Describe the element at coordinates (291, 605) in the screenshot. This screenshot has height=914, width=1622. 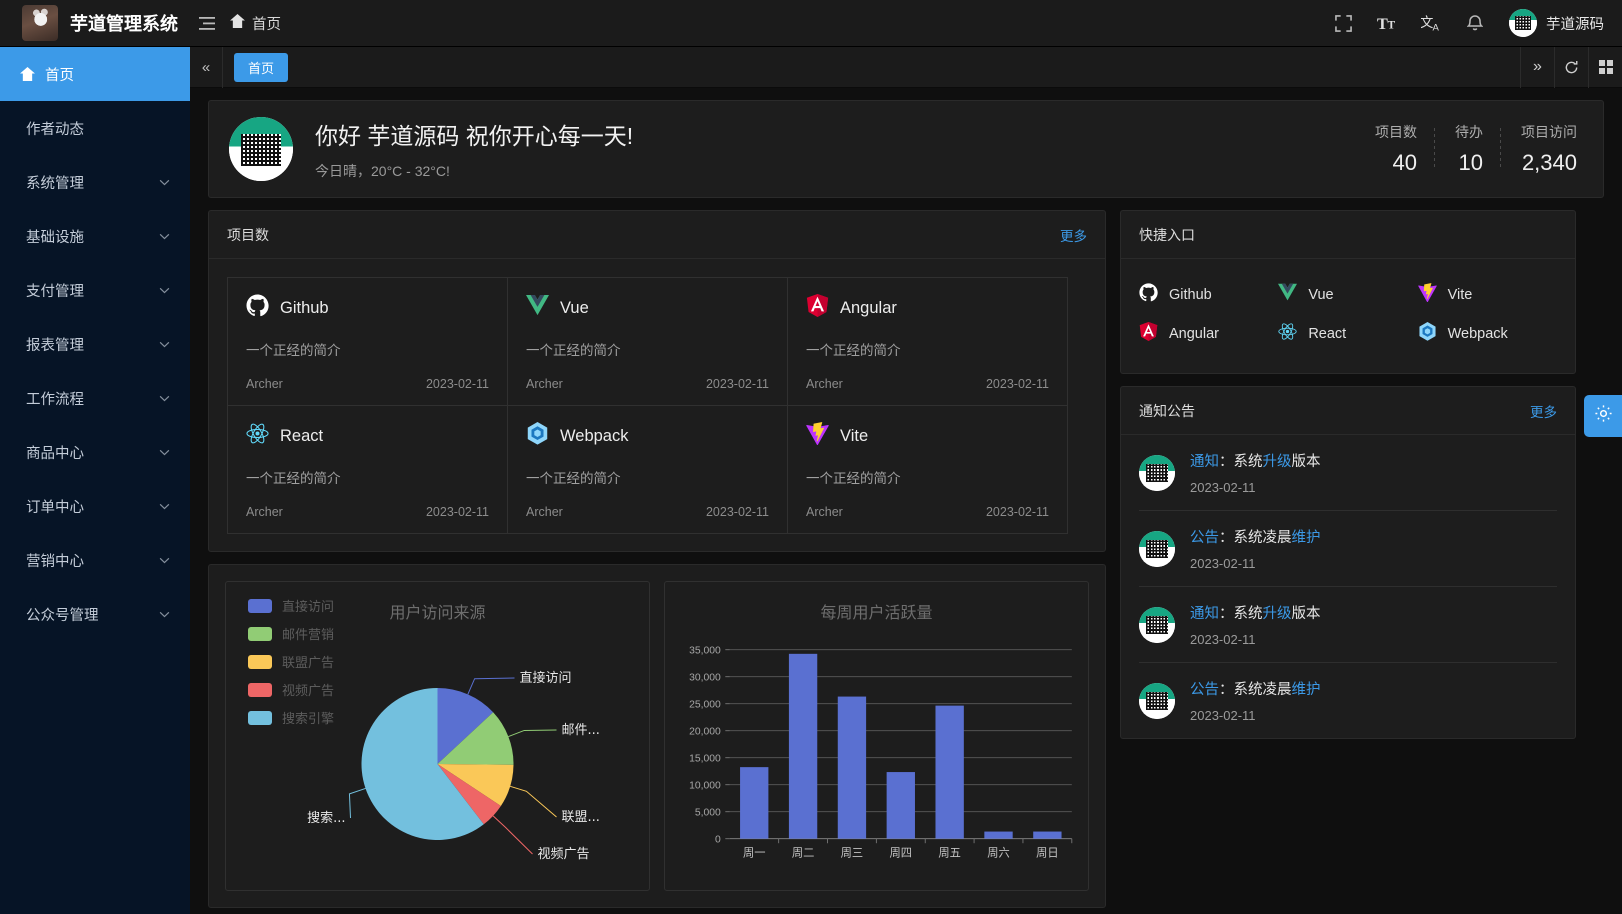
I see `pie-legend-item: 直接访问` at that location.